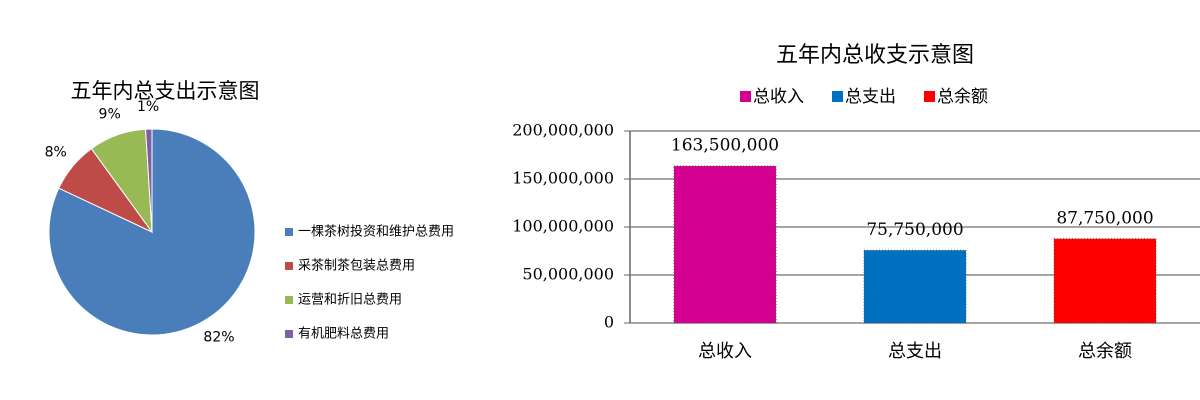 The height and width of the screenshot is (400, 1200). What do you see at coordinates (376, 232) in the screenshot?
I see `legend-label: 一棵茶树投资和维护总费用` at bounding box center [376, 232].